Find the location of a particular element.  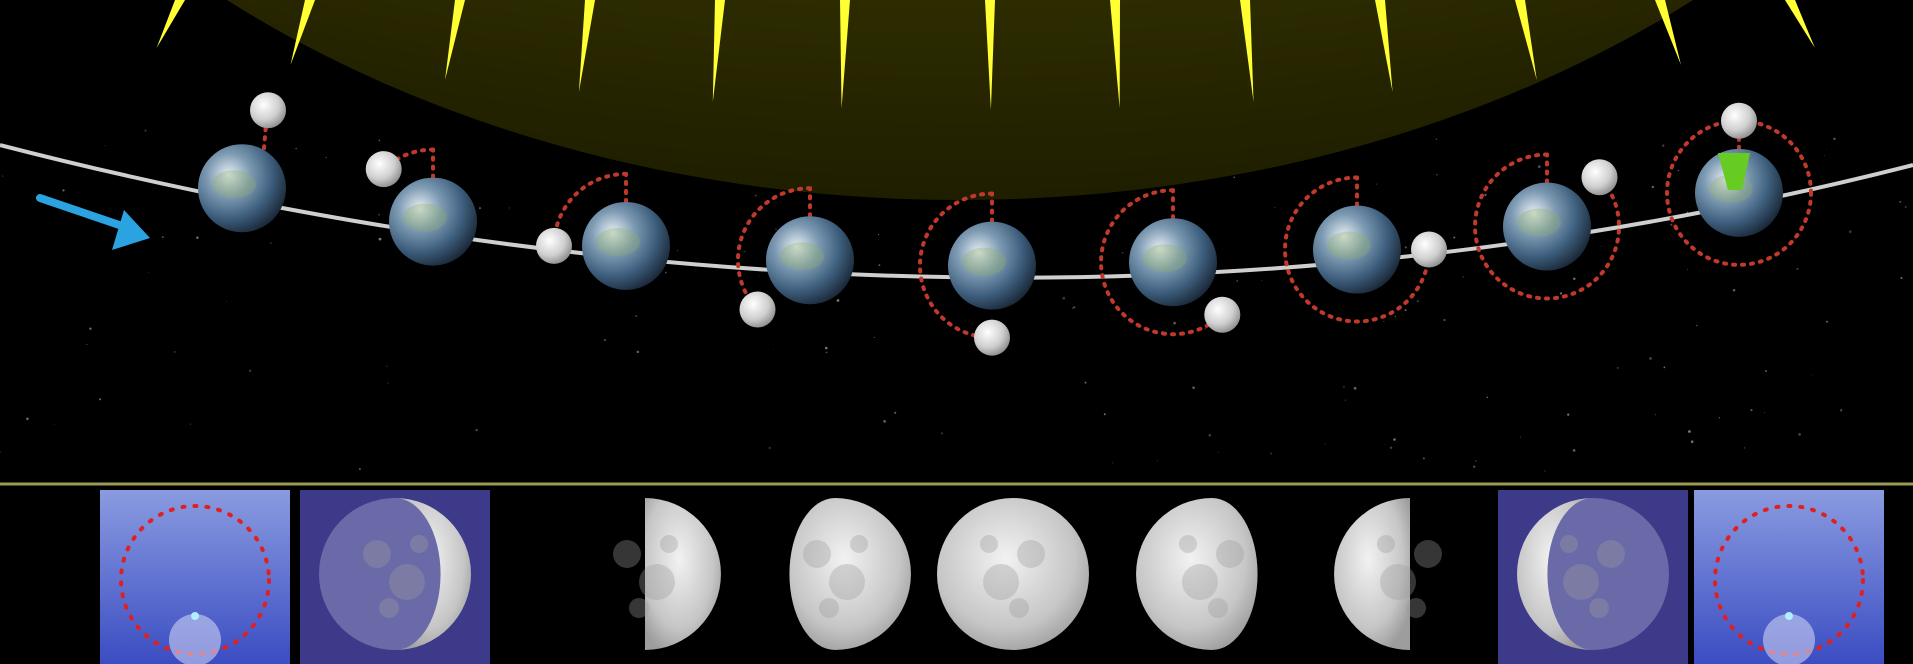

phase-waxing-crescent is located at coordinates (395, 577).